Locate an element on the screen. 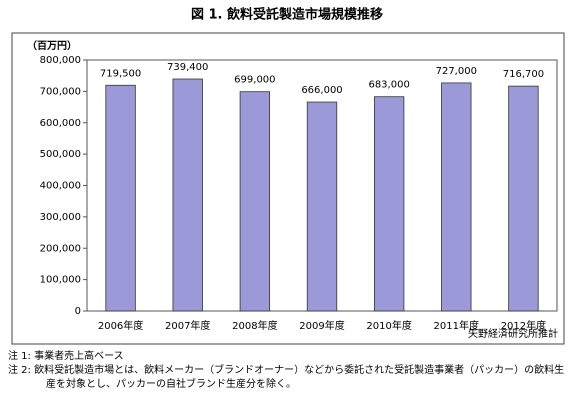 The width and height of the screenshot is (575, 400). x-tick-label: 2010年度 is located at coordinates (388, 325).